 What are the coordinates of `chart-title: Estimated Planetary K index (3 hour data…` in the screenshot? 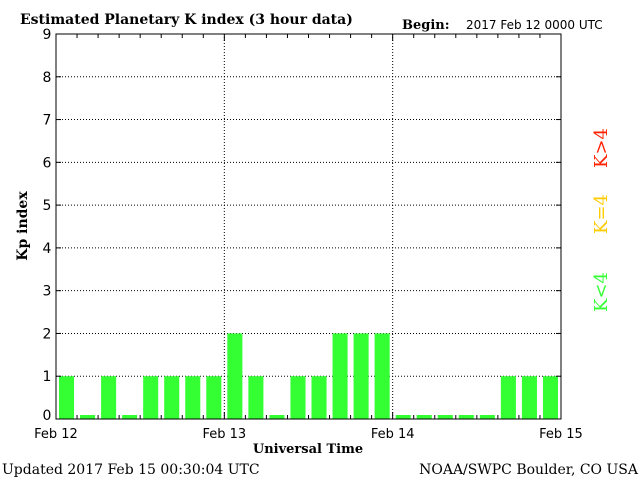 It's located at (186, 20).